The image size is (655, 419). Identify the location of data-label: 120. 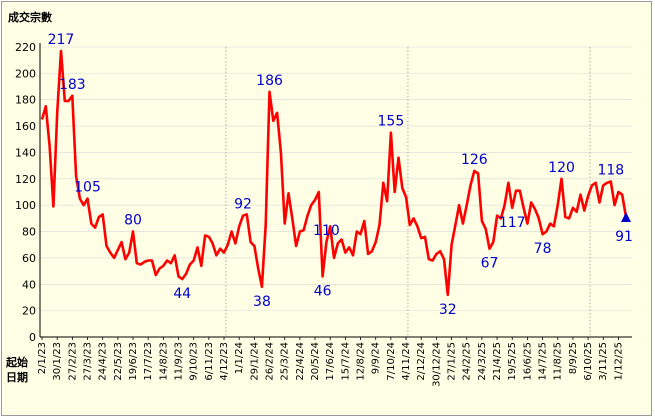
(561, 168).